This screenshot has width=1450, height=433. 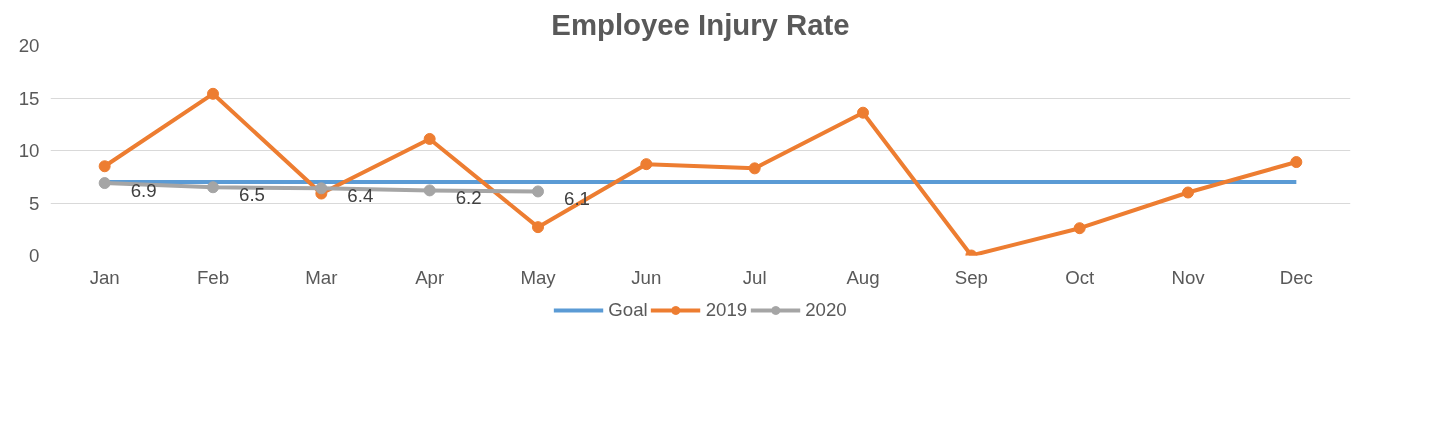 What do you see at coordinates (29, 98) in the screenshot?
I see `y-tick-label: 15` at bounding box center [29, 98].